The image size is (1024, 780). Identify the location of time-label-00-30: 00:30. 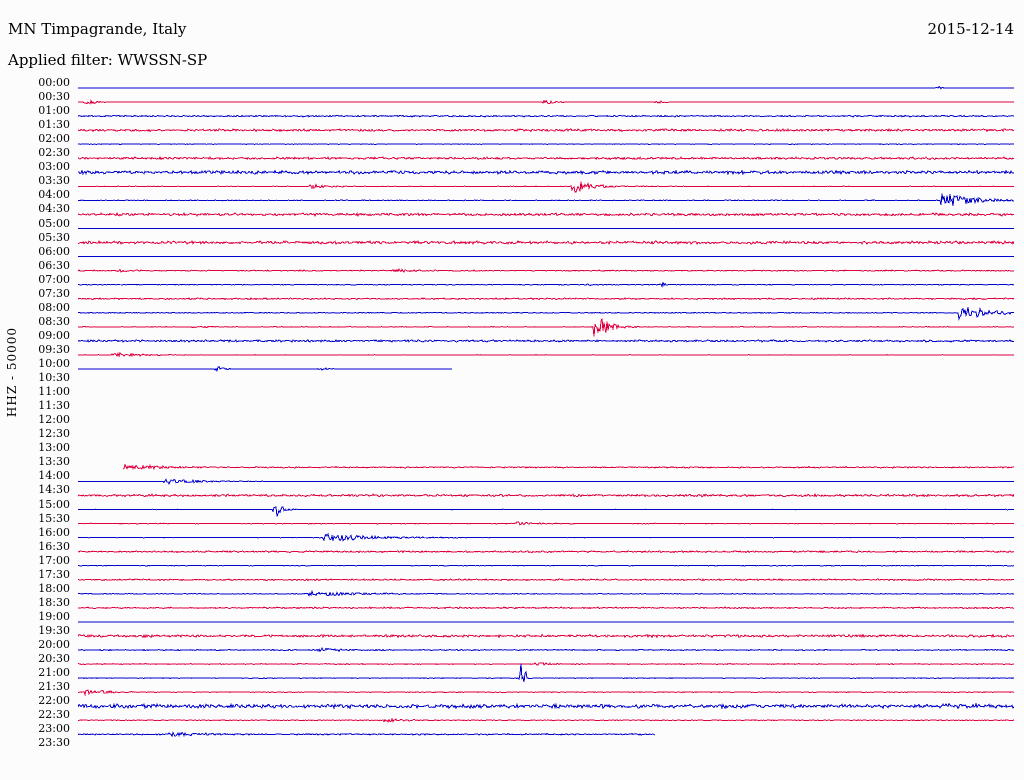
(54, 97).